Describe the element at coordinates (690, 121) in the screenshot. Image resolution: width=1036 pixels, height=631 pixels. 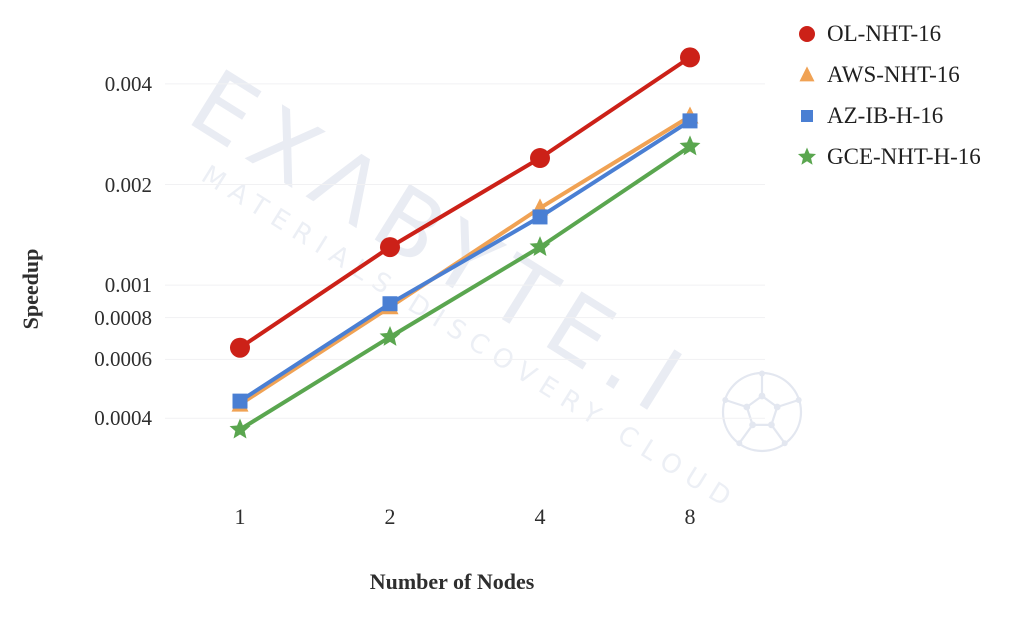
I see `marker-AZ-IB-H-16-x8` at that location.